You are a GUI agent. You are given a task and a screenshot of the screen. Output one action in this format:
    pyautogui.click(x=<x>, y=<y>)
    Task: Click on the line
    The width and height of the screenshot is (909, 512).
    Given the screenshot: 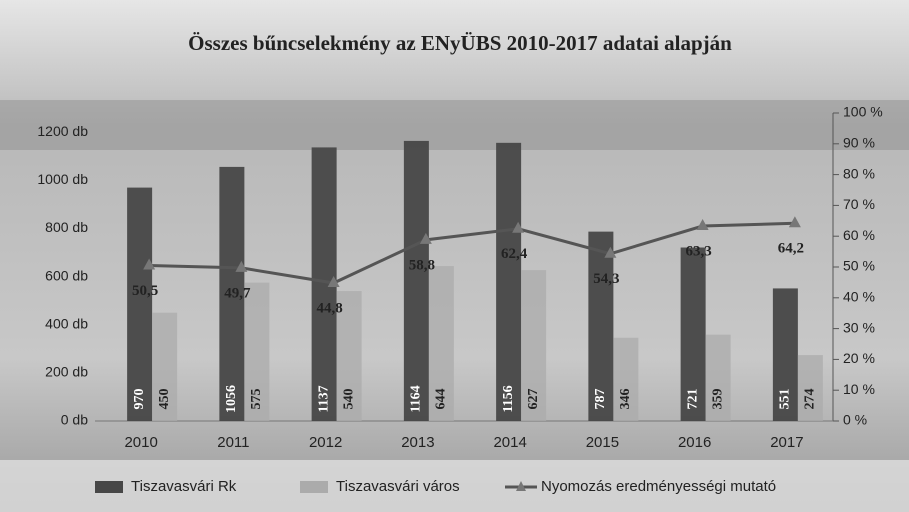 What is the action you would take?
    pyautogui.click(x=472, y=253)
    